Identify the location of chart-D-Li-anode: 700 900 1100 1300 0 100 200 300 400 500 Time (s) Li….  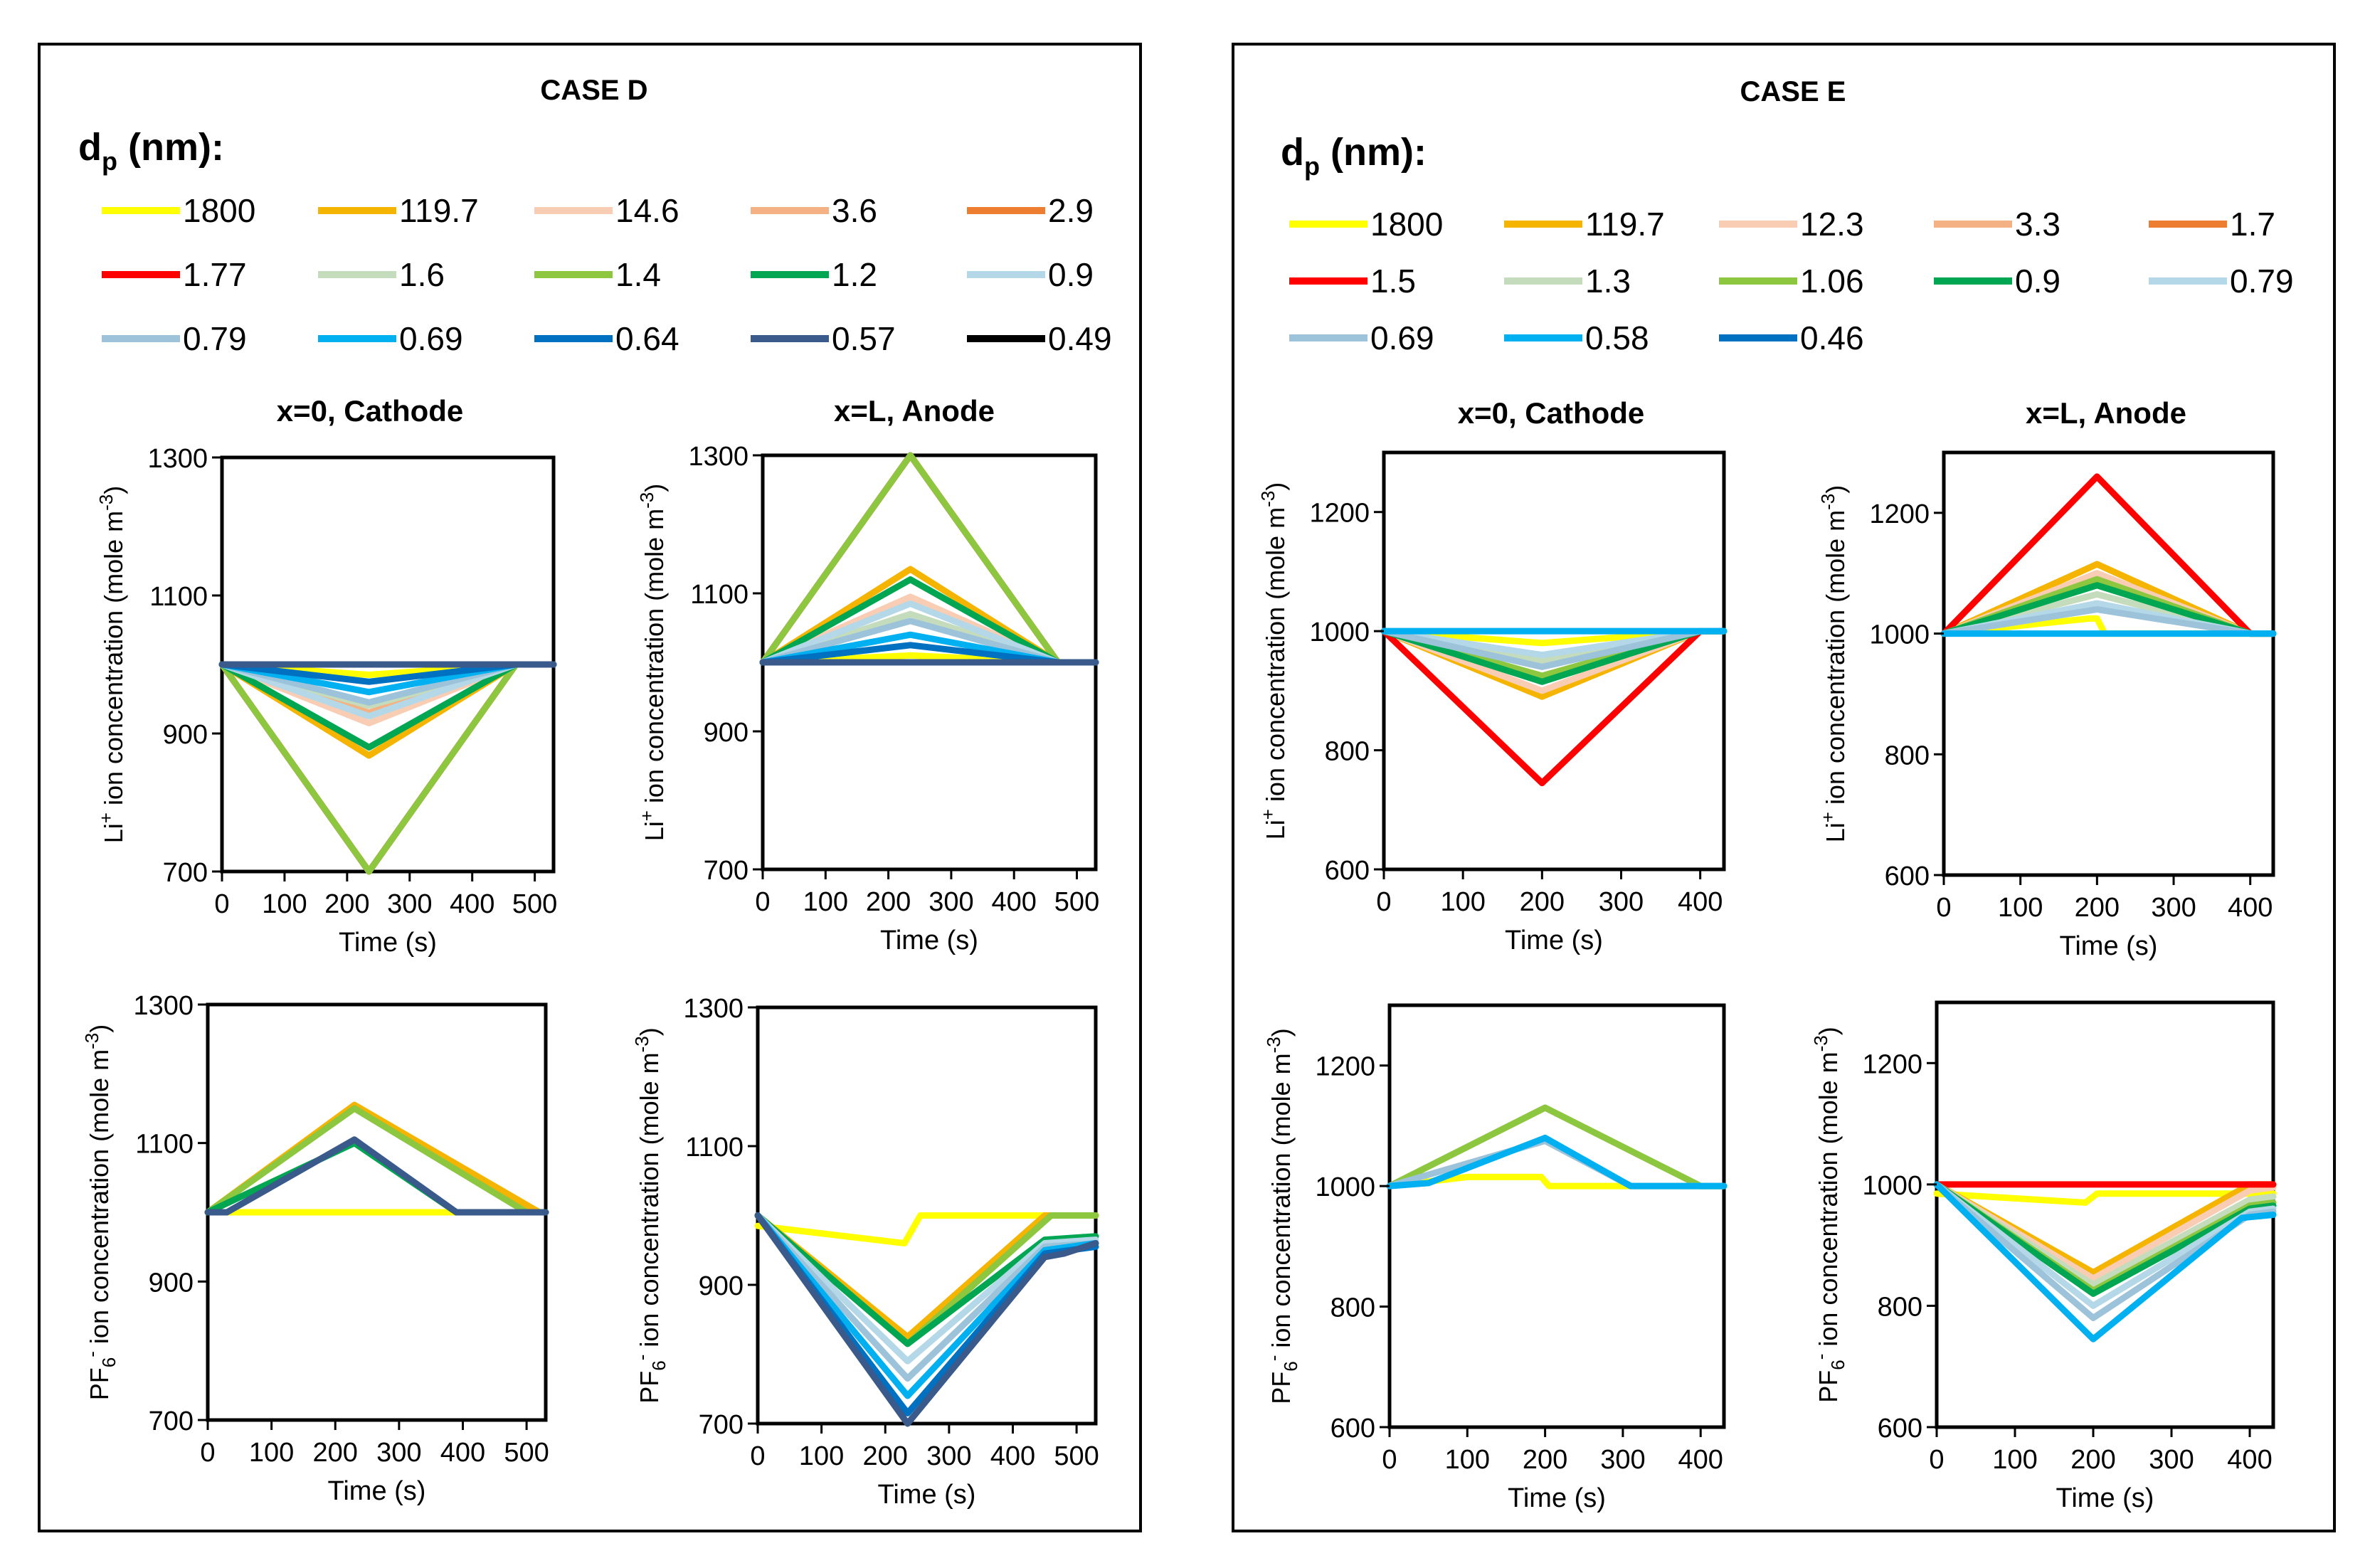
(868, 698).